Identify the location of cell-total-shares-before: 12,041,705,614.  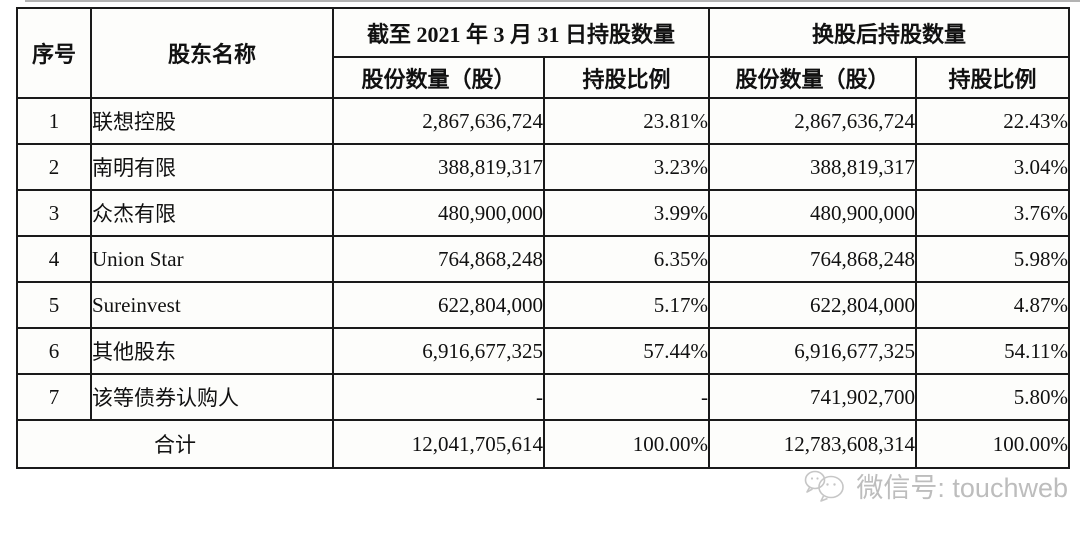
(438, 444).